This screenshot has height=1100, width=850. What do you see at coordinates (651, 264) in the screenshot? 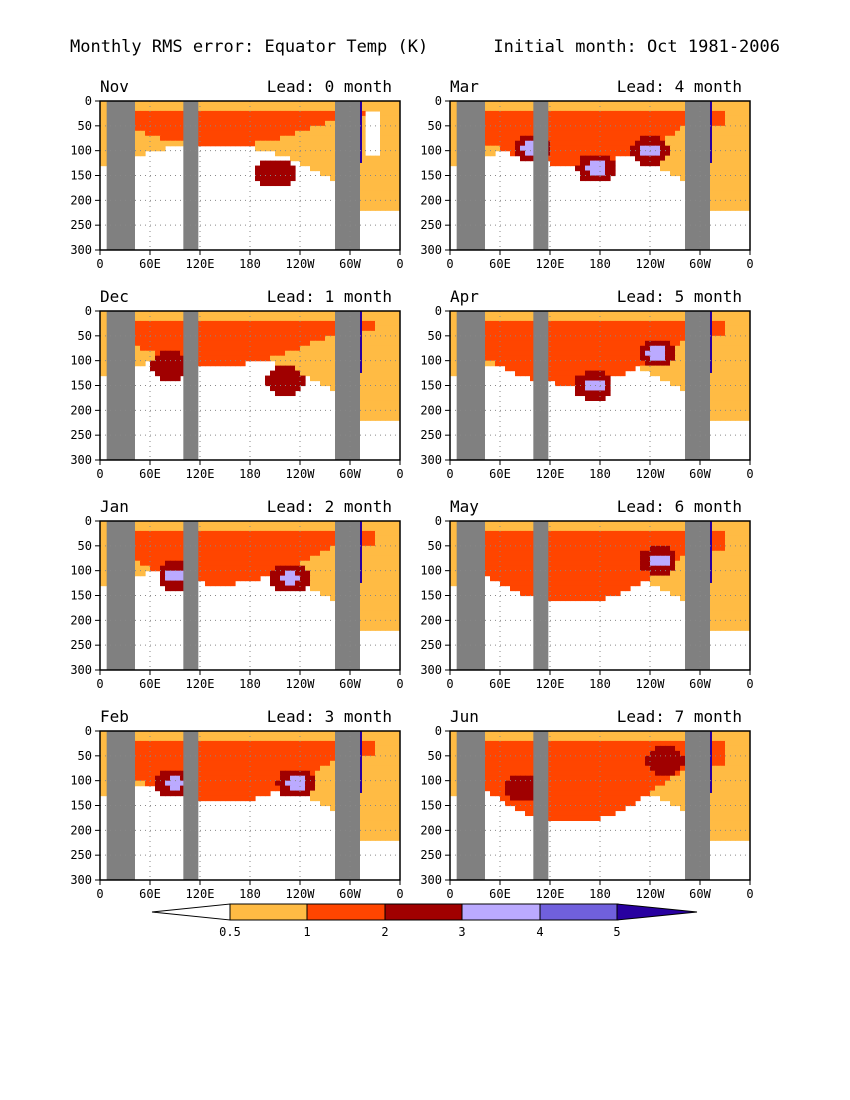
I see `x-tick-label: 120W` at bounding box center [651, 264].